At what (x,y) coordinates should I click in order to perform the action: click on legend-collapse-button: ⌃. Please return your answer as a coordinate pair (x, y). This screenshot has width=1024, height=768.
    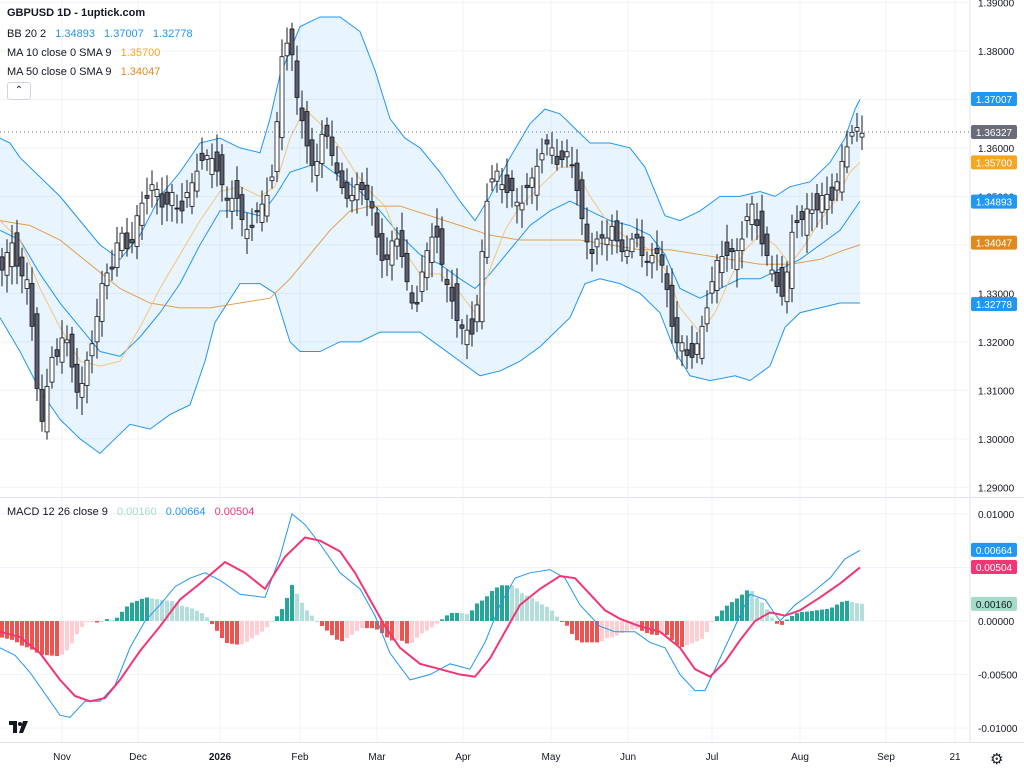
    Looking at the image, I should click on (19, 91).